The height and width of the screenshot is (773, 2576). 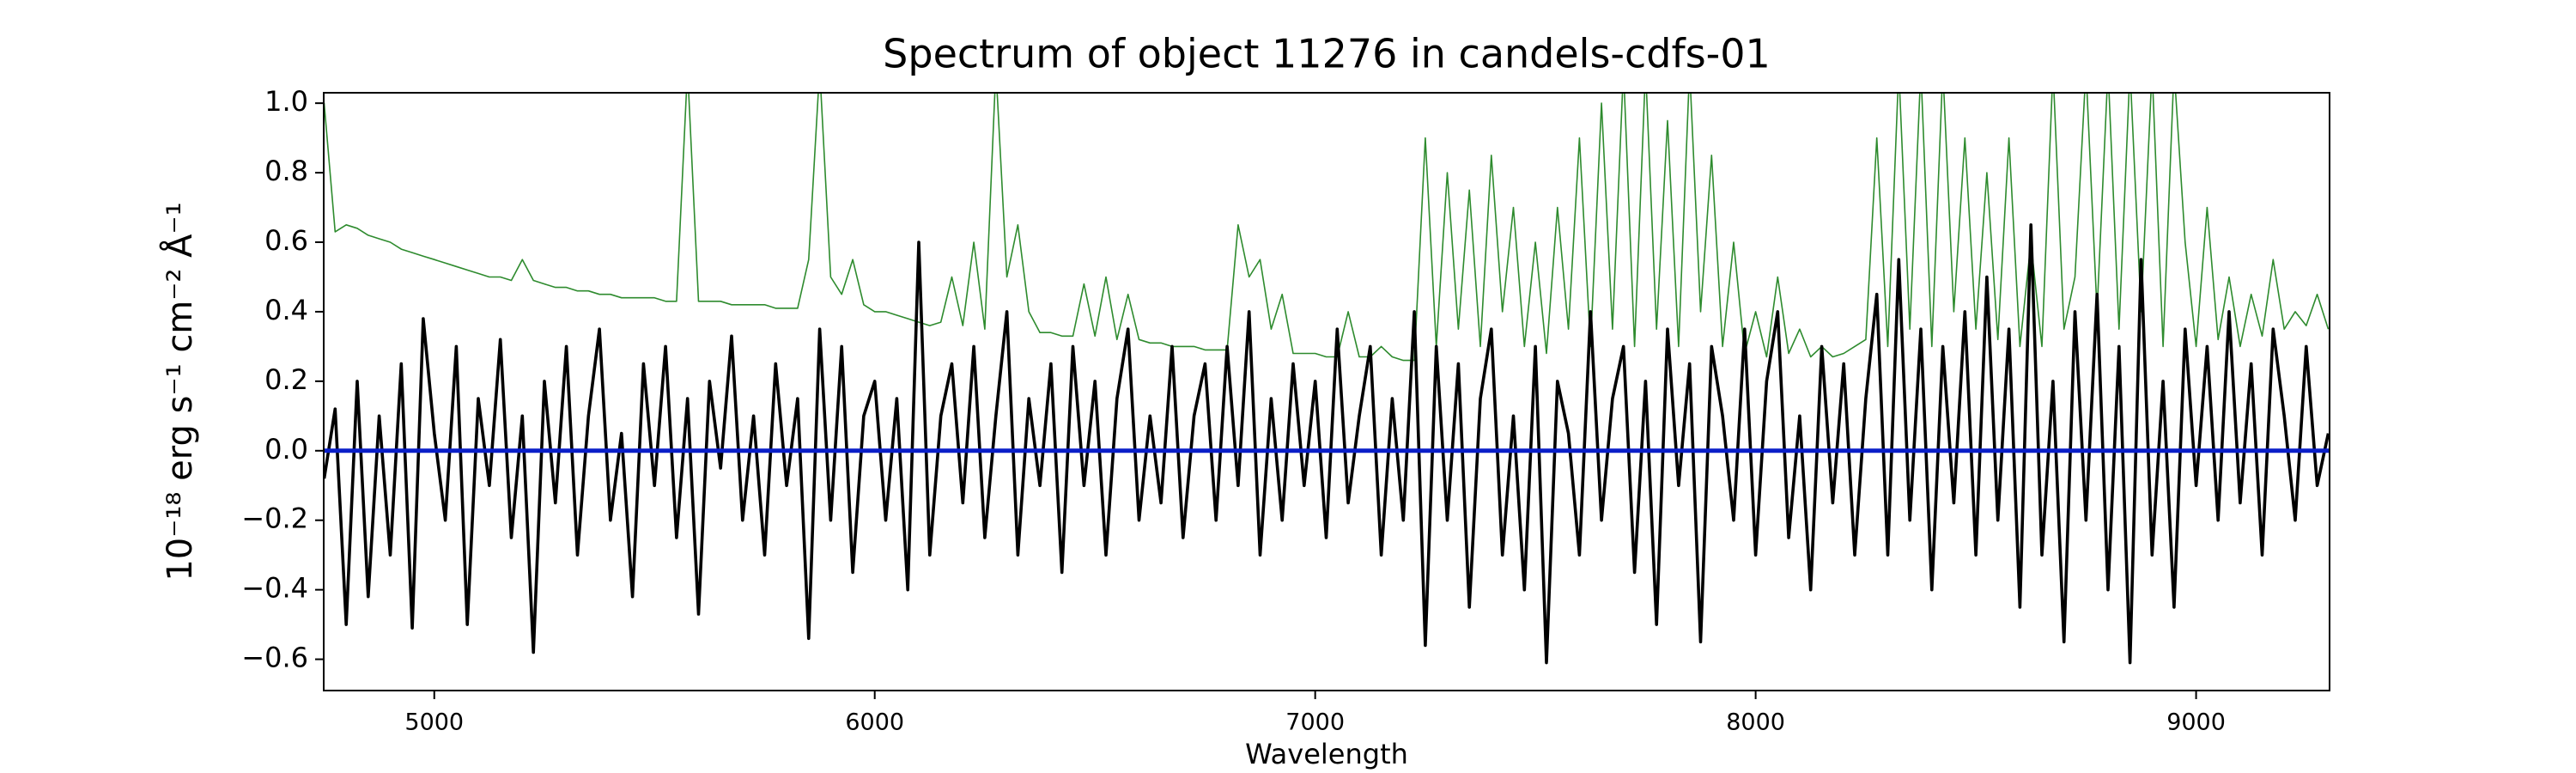 I want to click on y-tick-label: 0.6, so click(x=286, y=240).